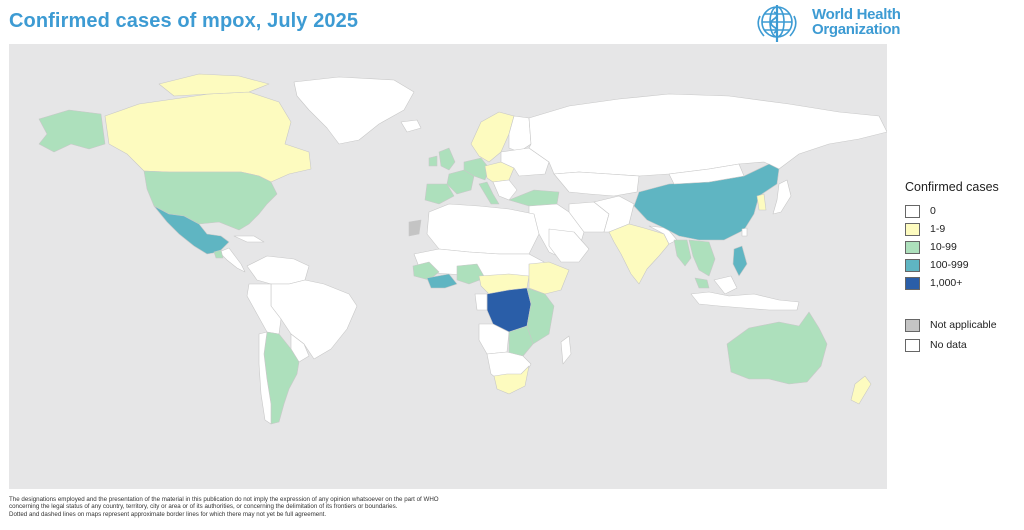  I want to click on chile, so click(265, 378).